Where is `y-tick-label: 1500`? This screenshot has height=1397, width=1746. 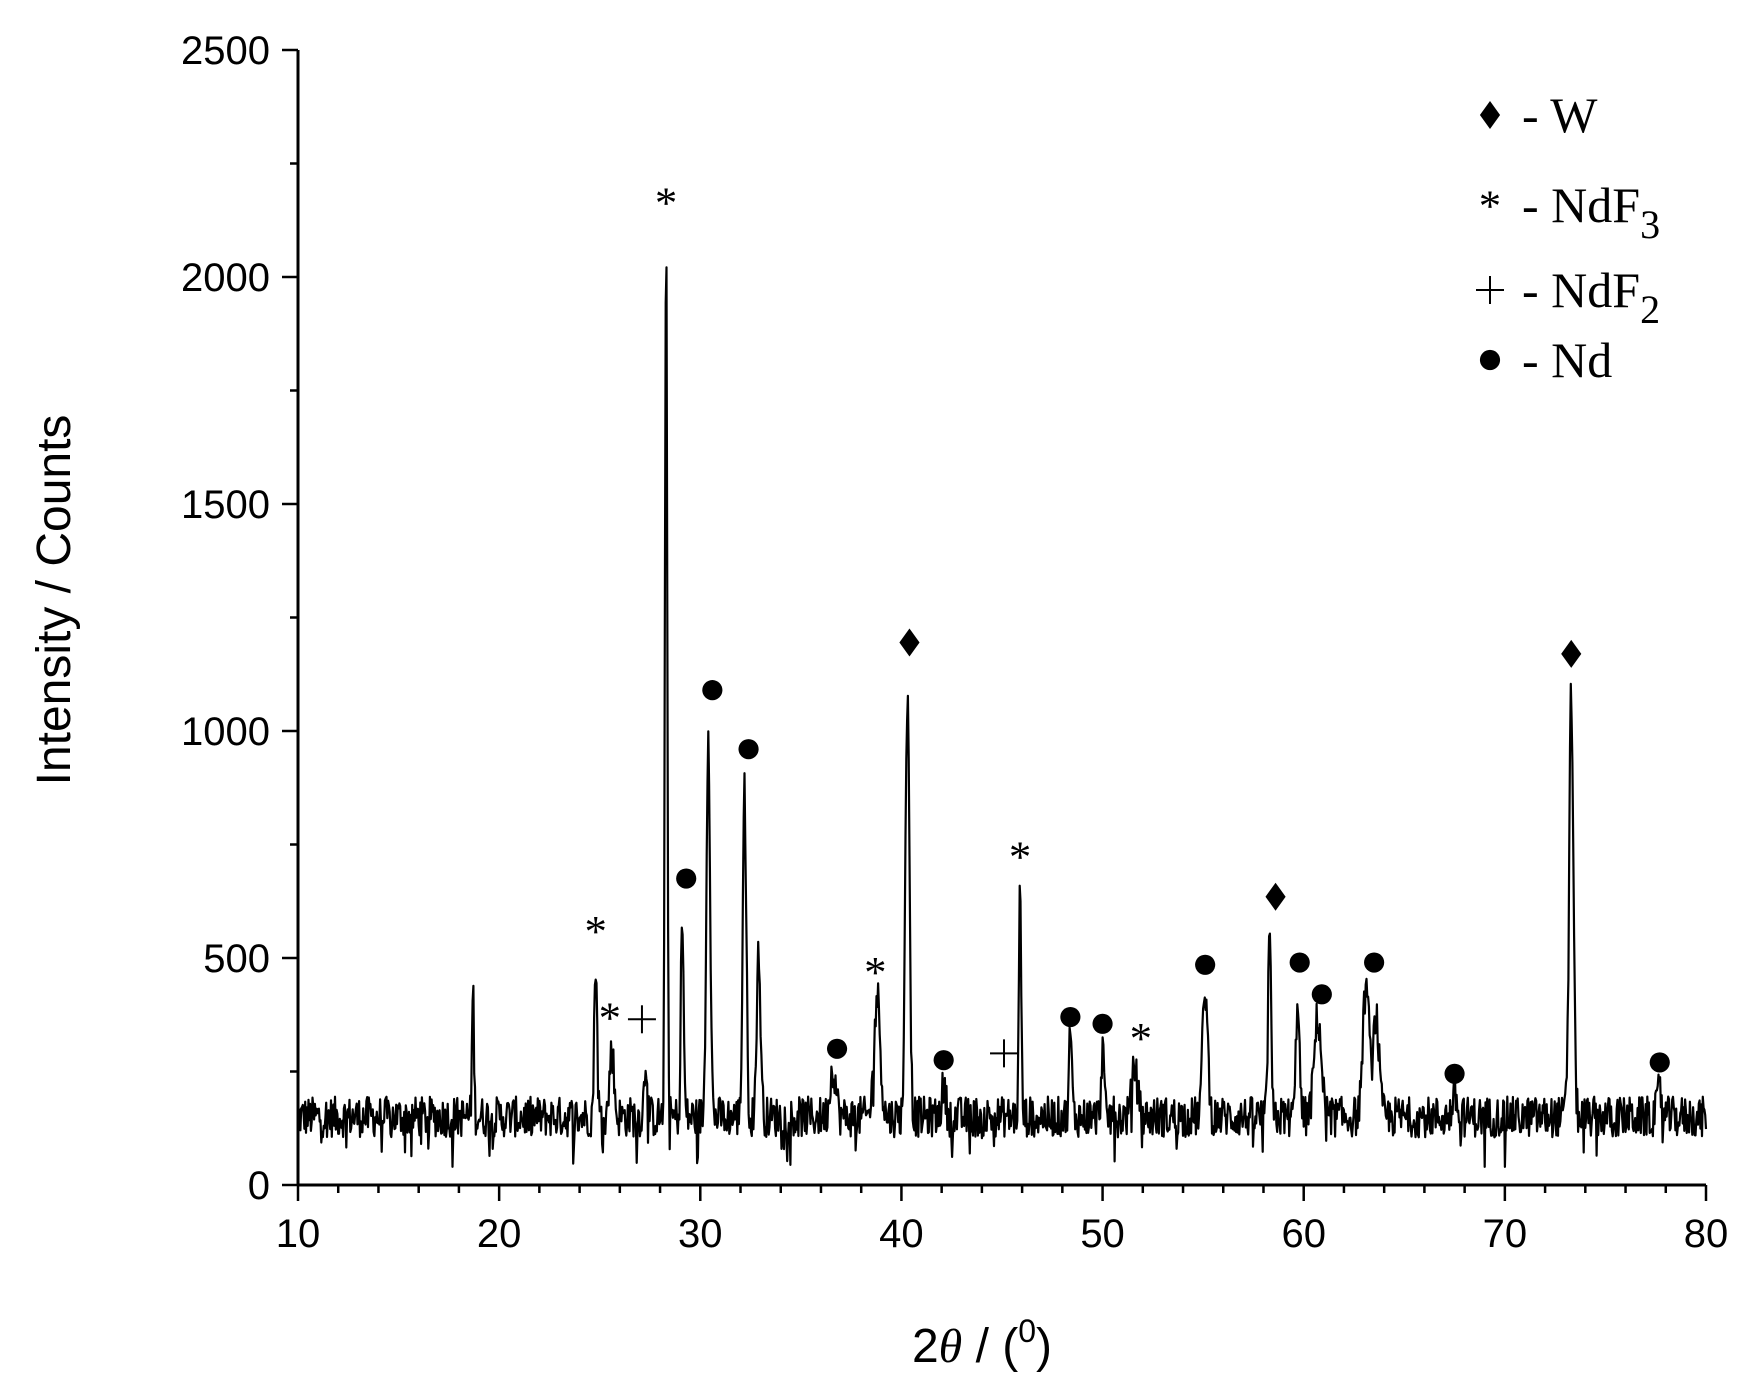 y-tick-label: 1500 is located at coordinates (225, 505).